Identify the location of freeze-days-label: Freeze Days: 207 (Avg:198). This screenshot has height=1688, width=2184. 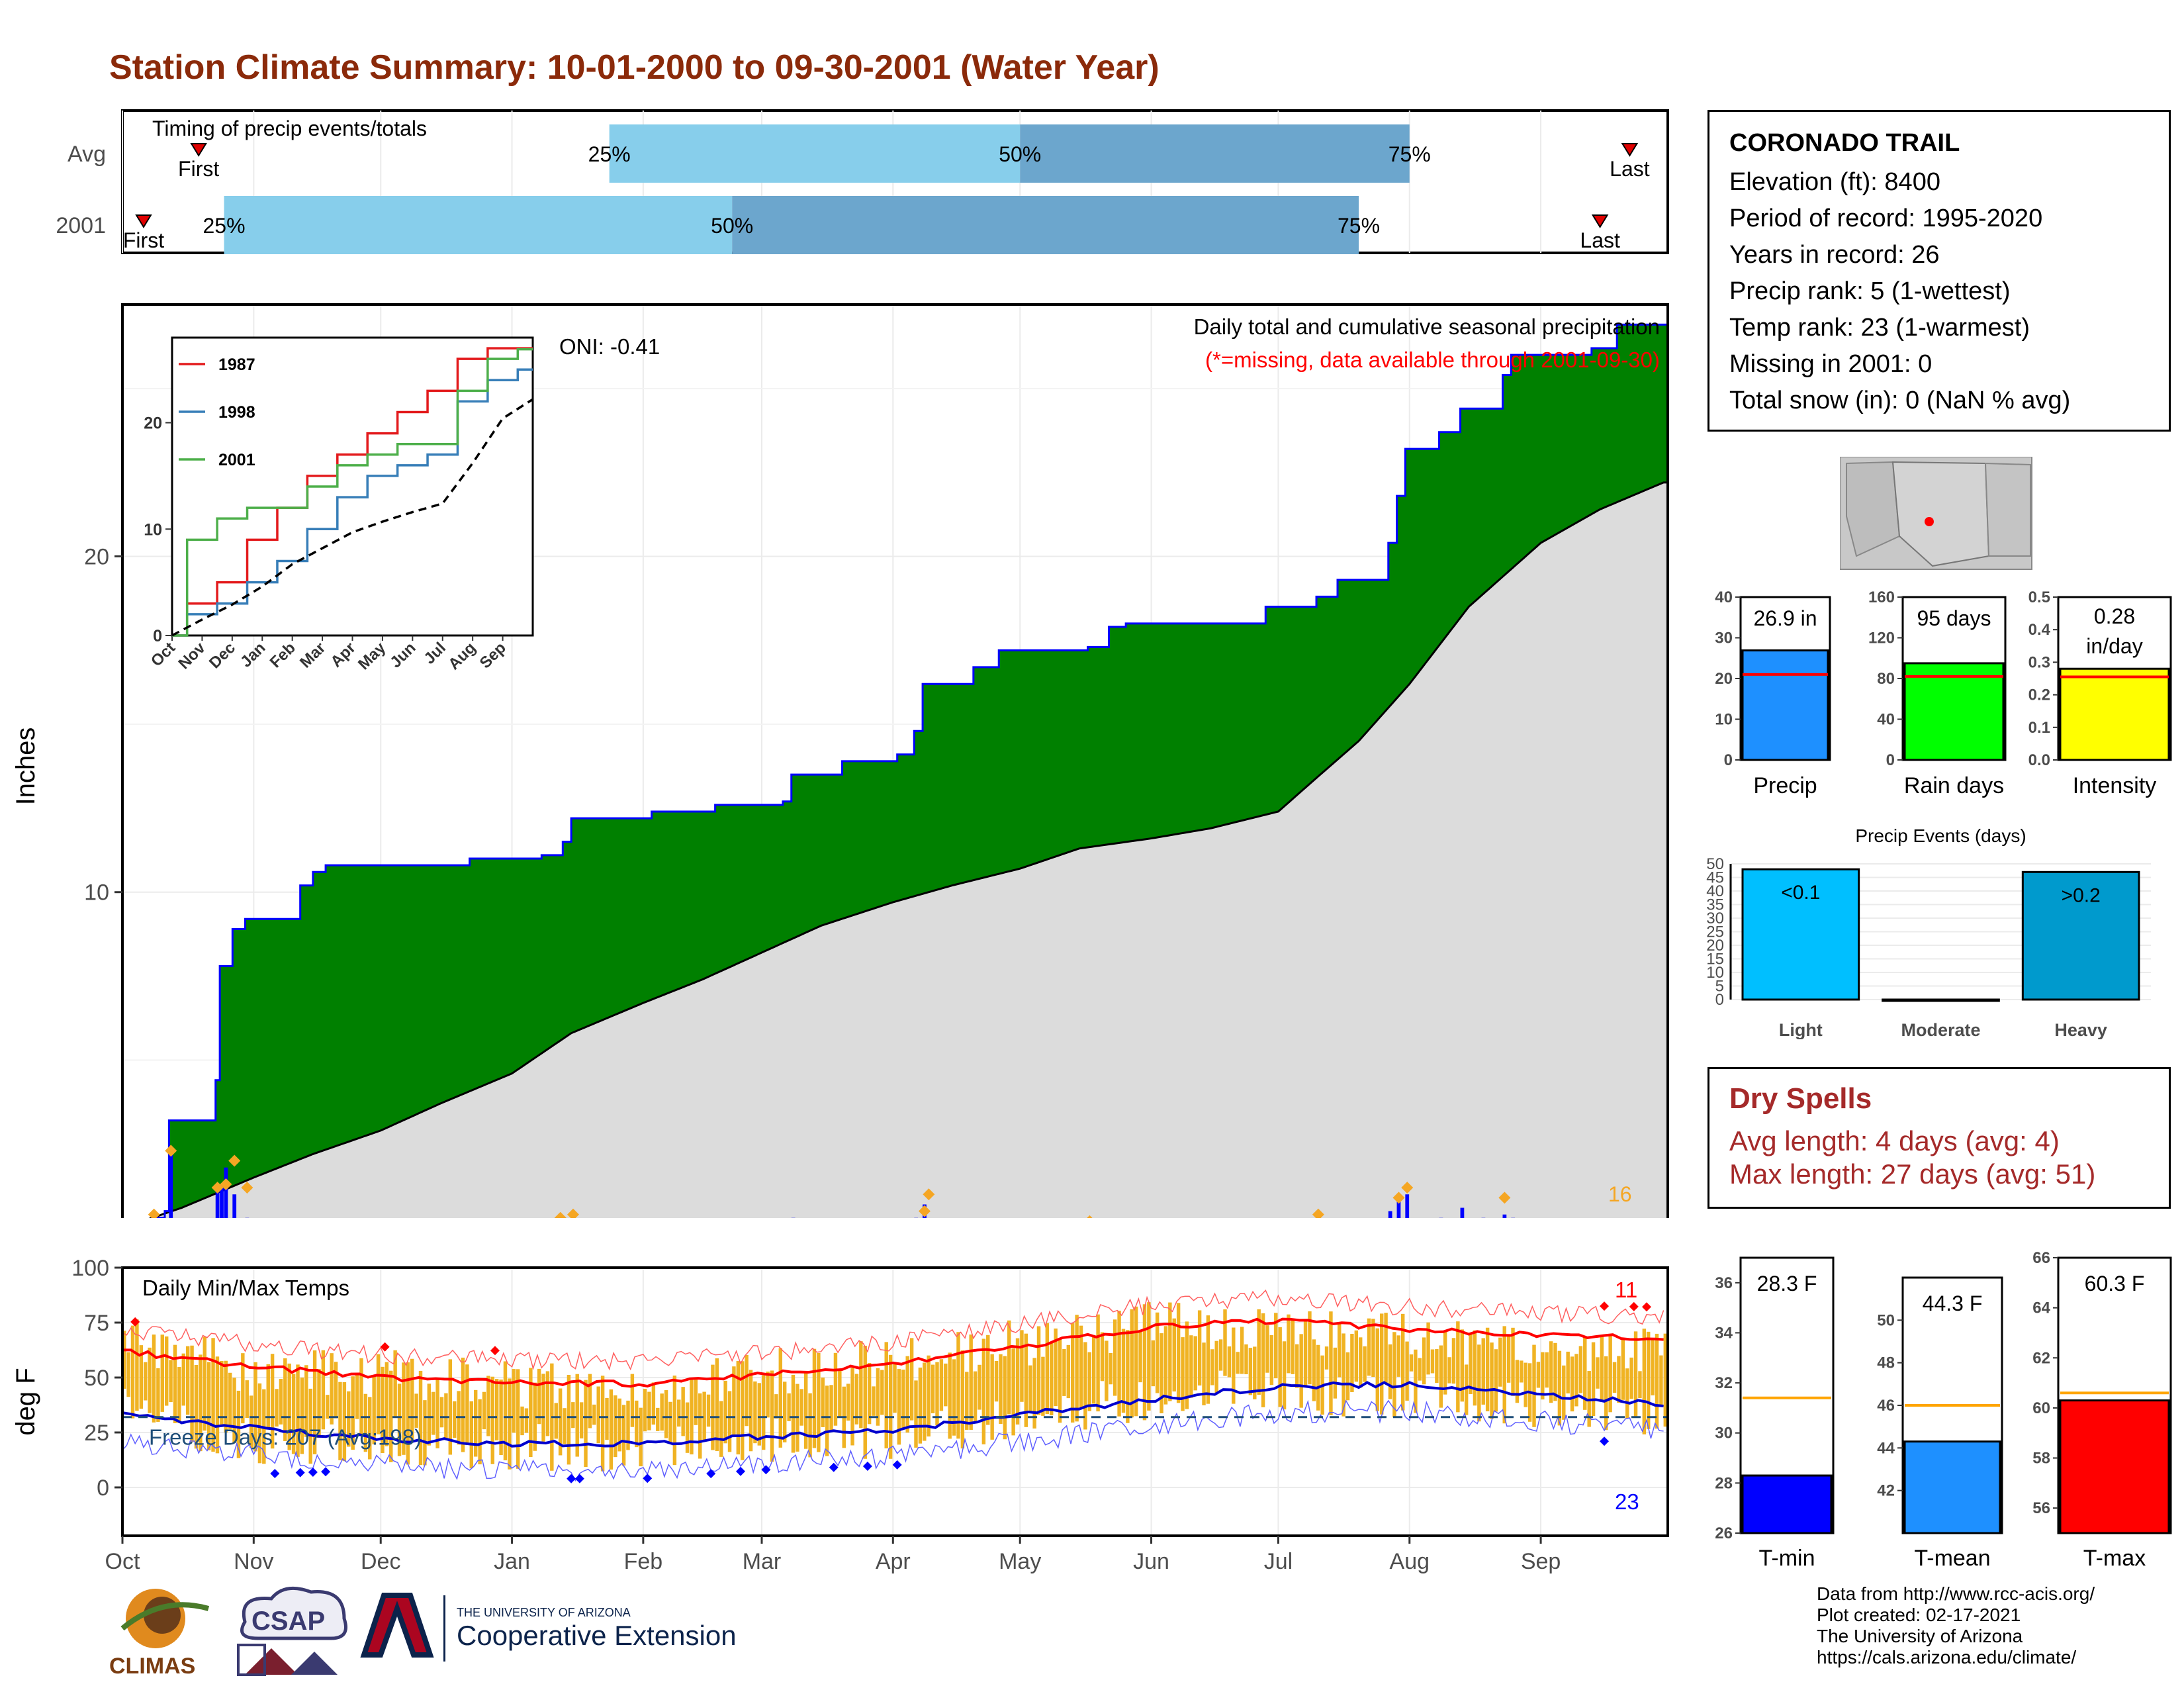
(285, 1437).